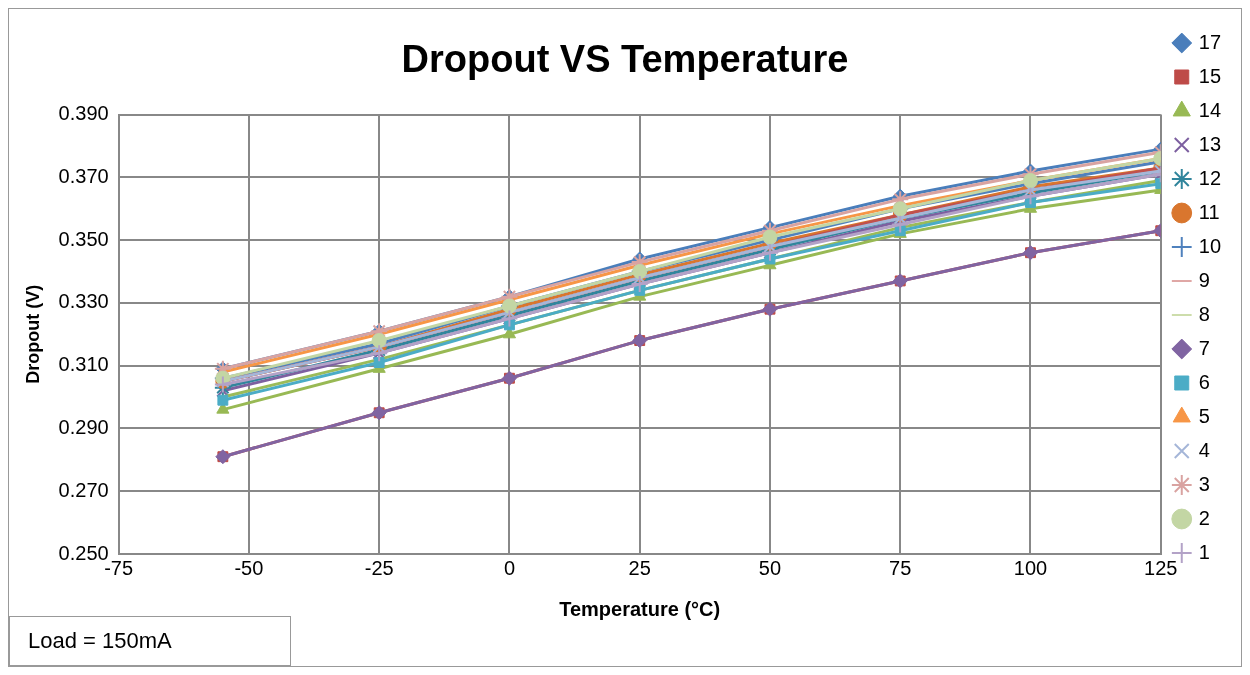  Describe the element at coordinates (625, 59) in the screenshot. I see `chart-title: Dropout VS Temperature` at that location.